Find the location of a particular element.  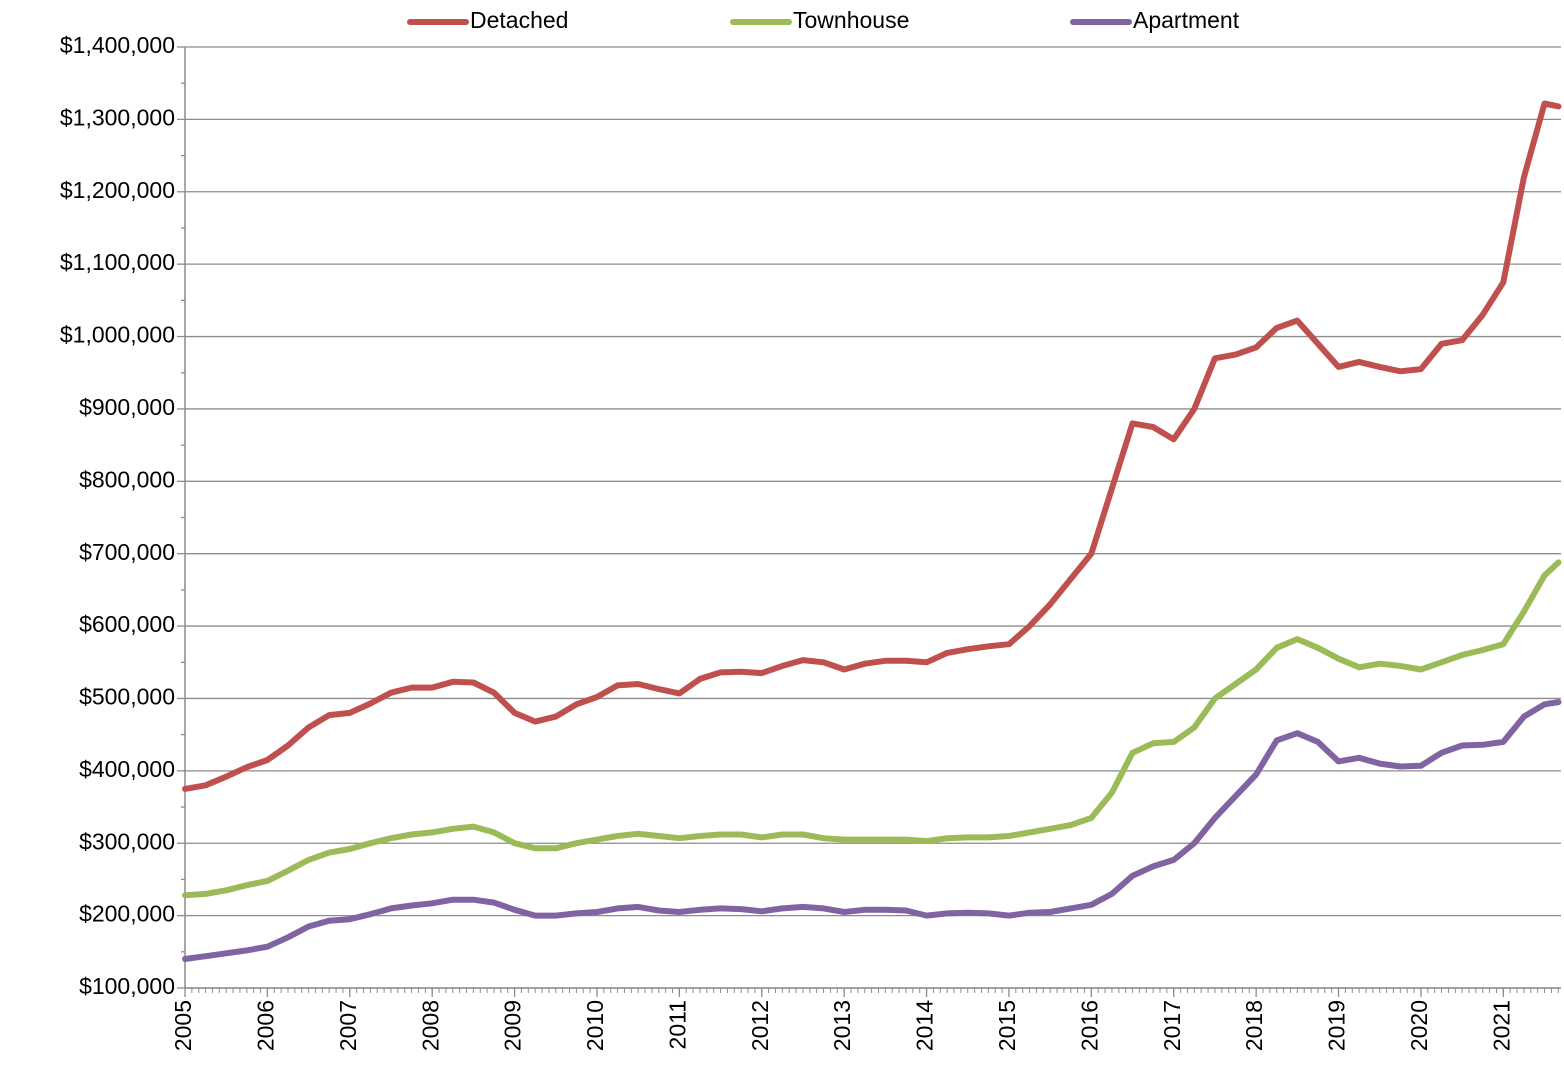

x-tick-label: 2005 is located at coordinates (183, 1025).